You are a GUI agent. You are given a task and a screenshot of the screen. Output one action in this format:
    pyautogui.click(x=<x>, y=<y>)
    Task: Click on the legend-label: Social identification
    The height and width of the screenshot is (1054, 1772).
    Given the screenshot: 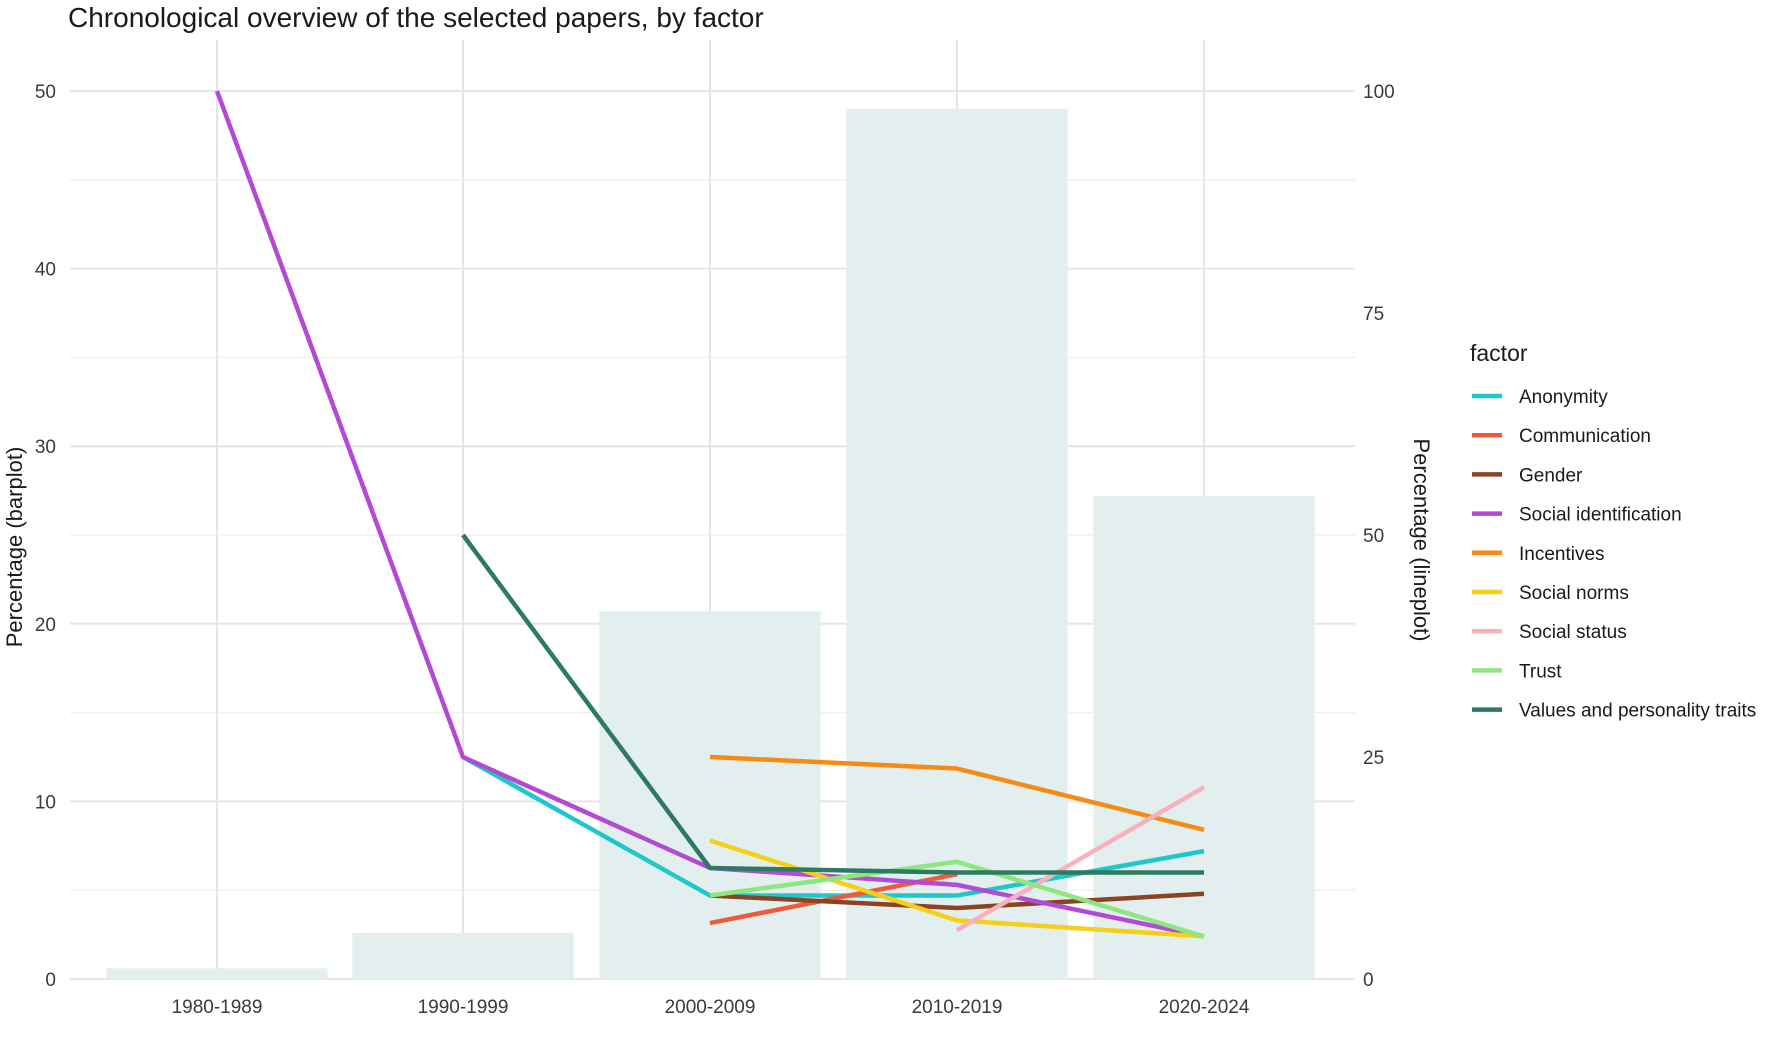 What is the action you would take?
    pyautogui.click(x=1600, y=515)
    